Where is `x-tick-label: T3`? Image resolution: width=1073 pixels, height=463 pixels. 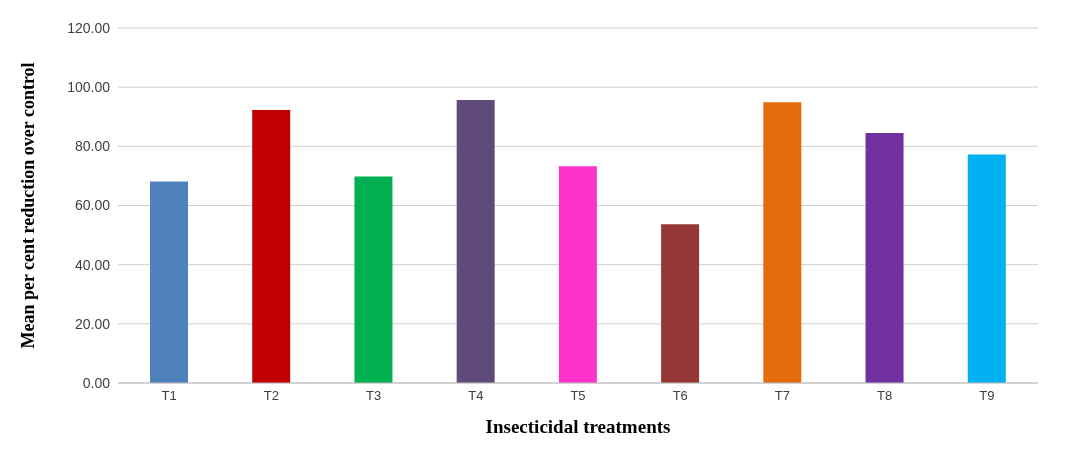 x-tick-label: T3 is located at coordinates (373, 396).